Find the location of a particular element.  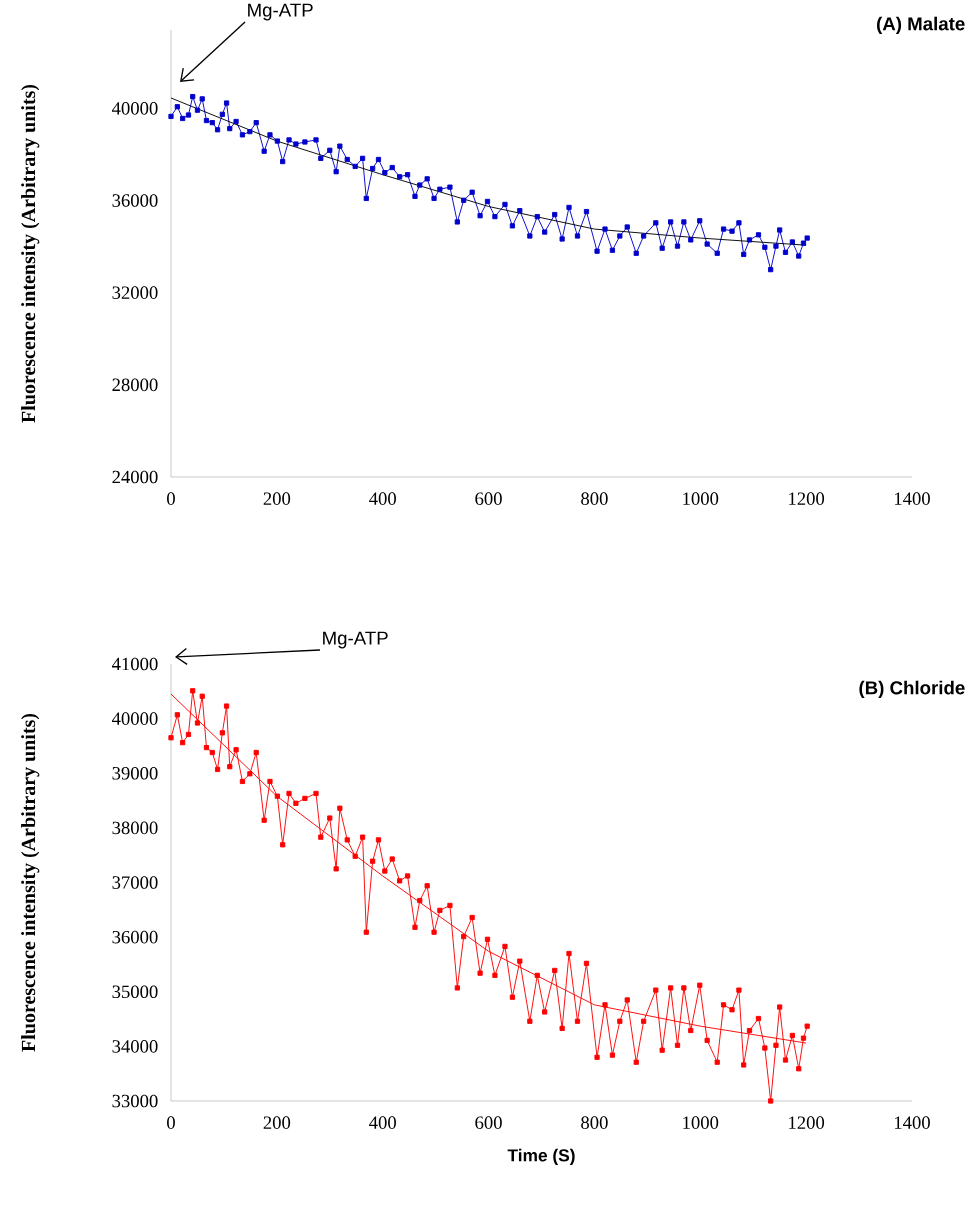

y-tick-label: 28000 is located at coordinates (135, 385).